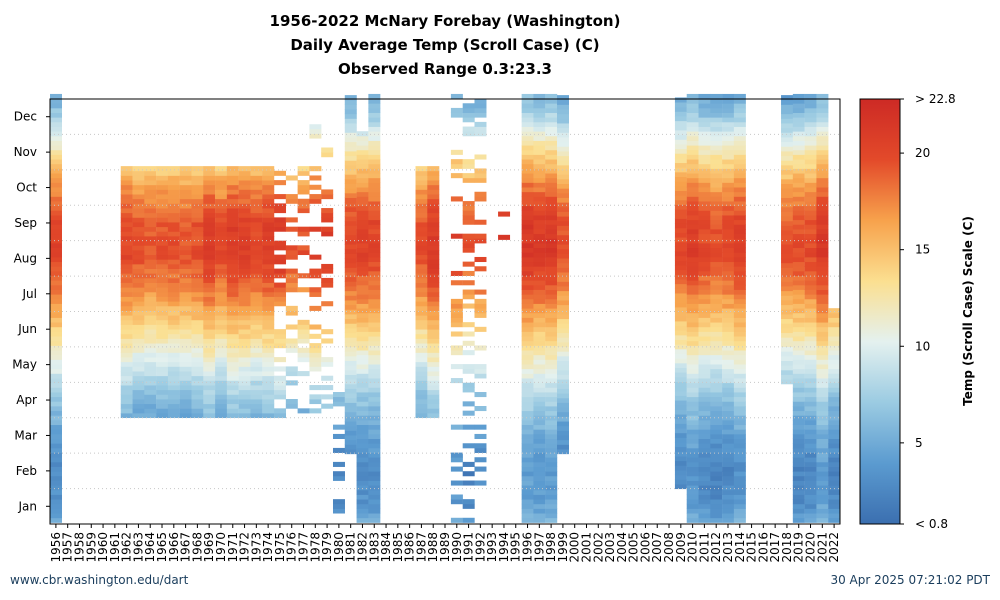 This screenshot has height=600, width=1000. What do you see at coordinates (99, 580) in the screenshot?
I see `footer-url: www.cbr.washington.edu/dart` at bounding box center [99, 580].